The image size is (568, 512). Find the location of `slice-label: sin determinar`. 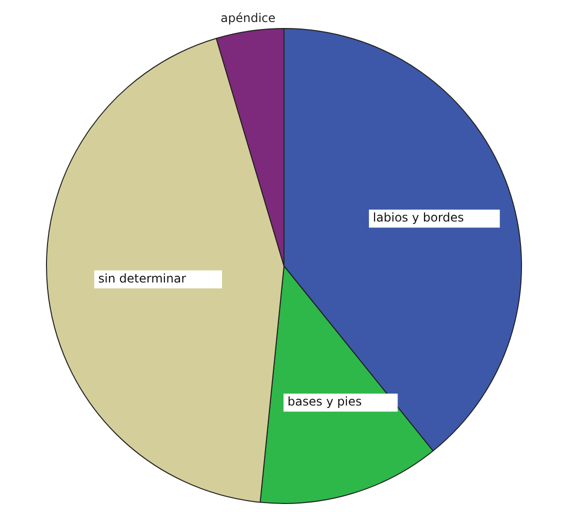

slice-label: sin determinar is located at coordinates (142, 279).